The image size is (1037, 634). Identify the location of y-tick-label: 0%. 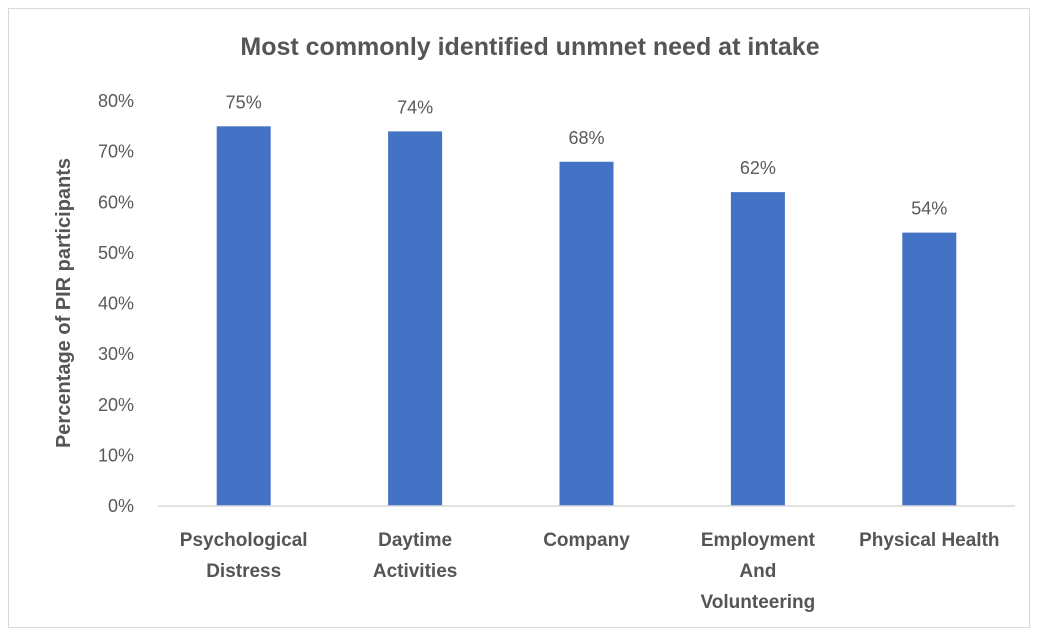
(121, 506).